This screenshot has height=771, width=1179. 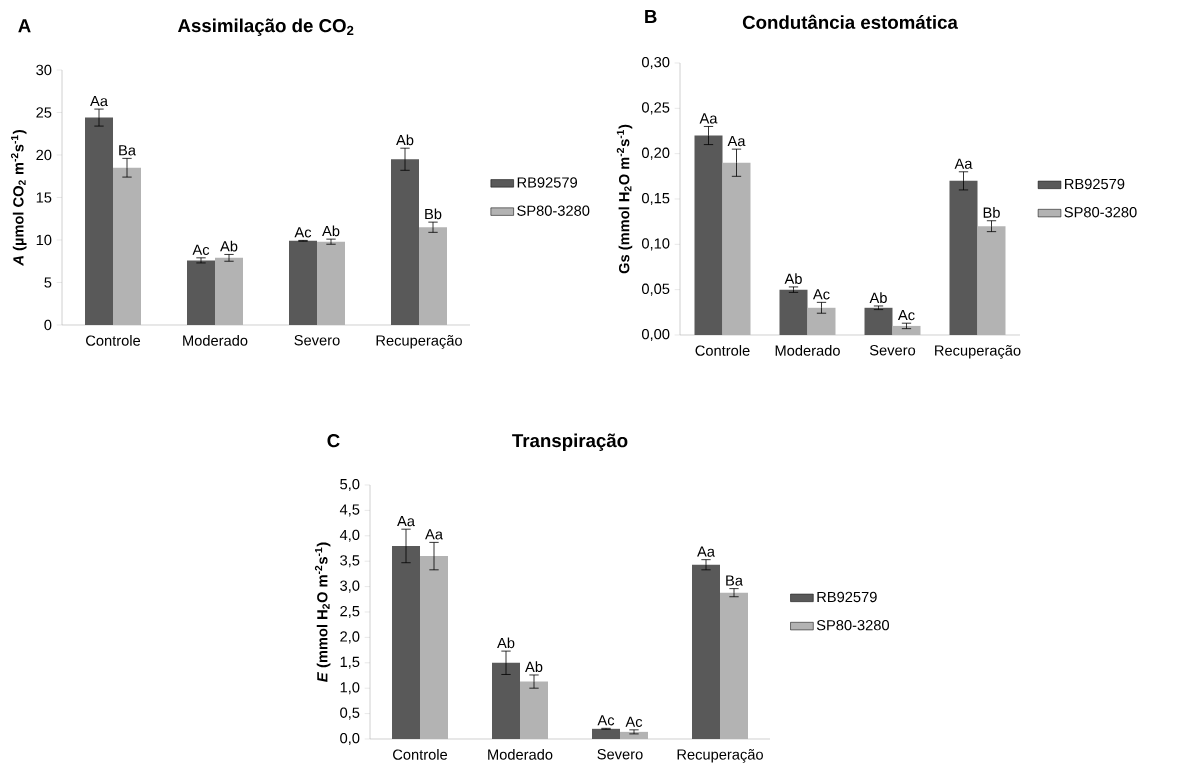 What do you see at coordinates (350, 586) in the screenshot?
I see `y-tick-label: 3,0` at bounding box center [350, 586].